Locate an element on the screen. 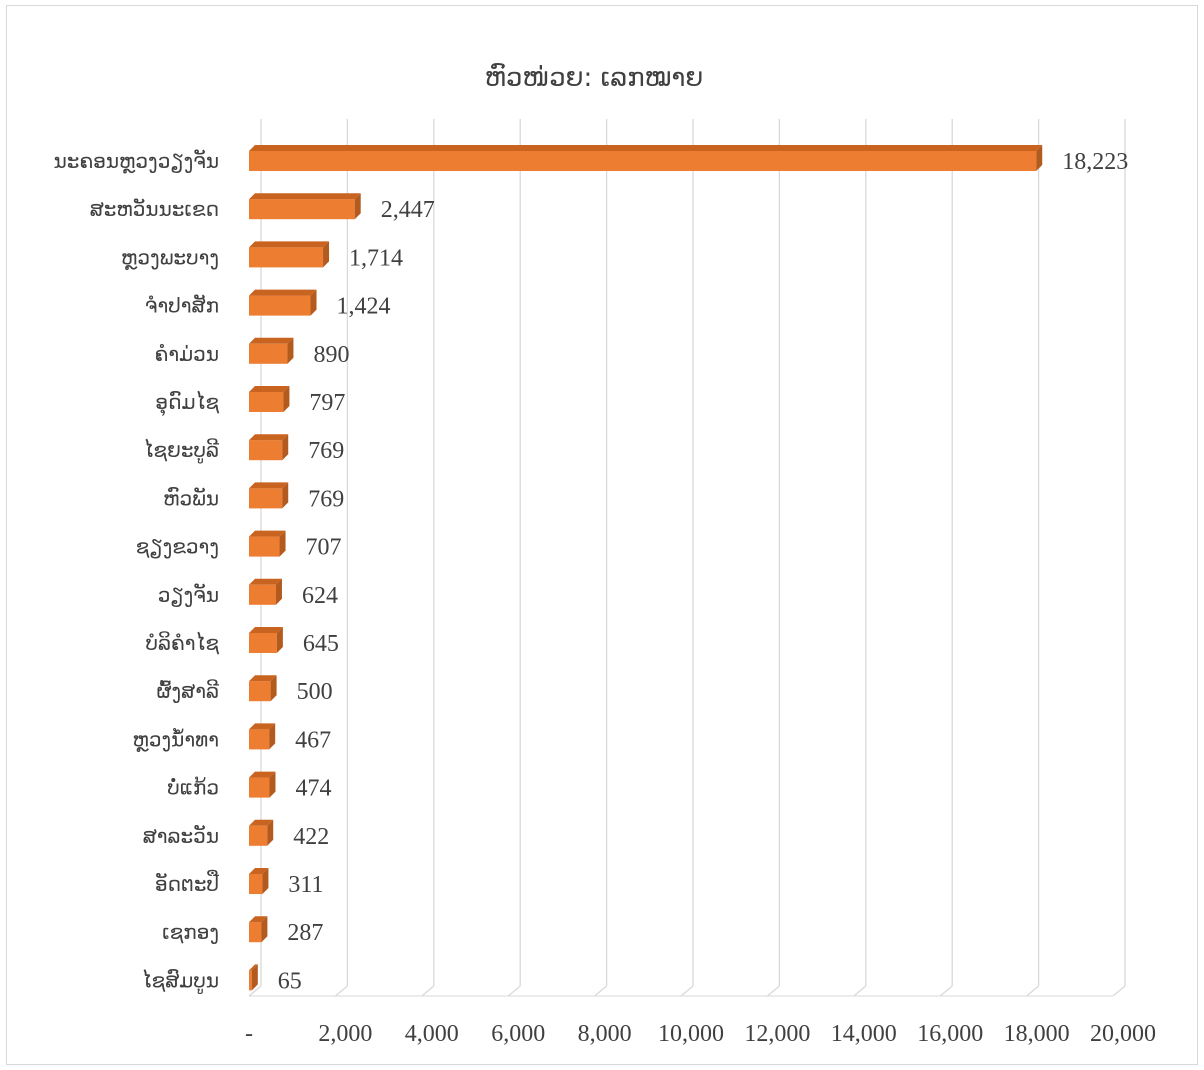 Image resolution: width=1204 pixels, height=1070 pixels. value-label: 1,424 is located at coordinates (364, 307).